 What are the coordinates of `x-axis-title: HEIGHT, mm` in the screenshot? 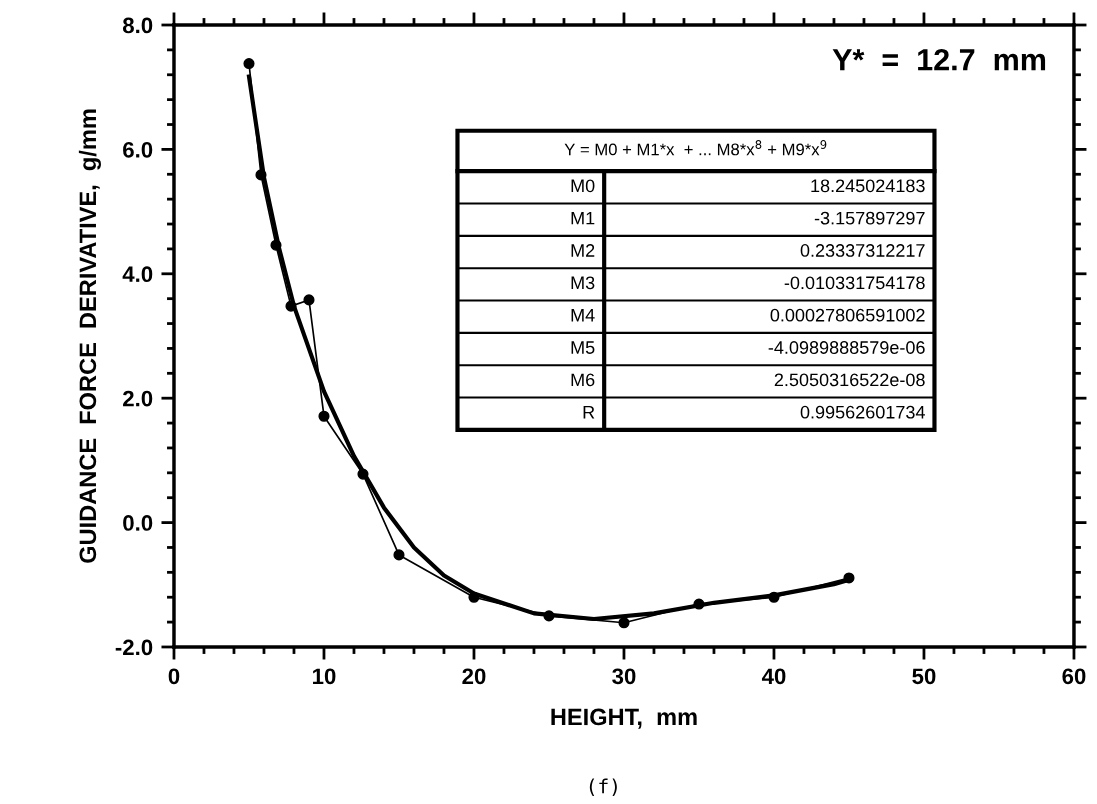 It's located at (624, 718).